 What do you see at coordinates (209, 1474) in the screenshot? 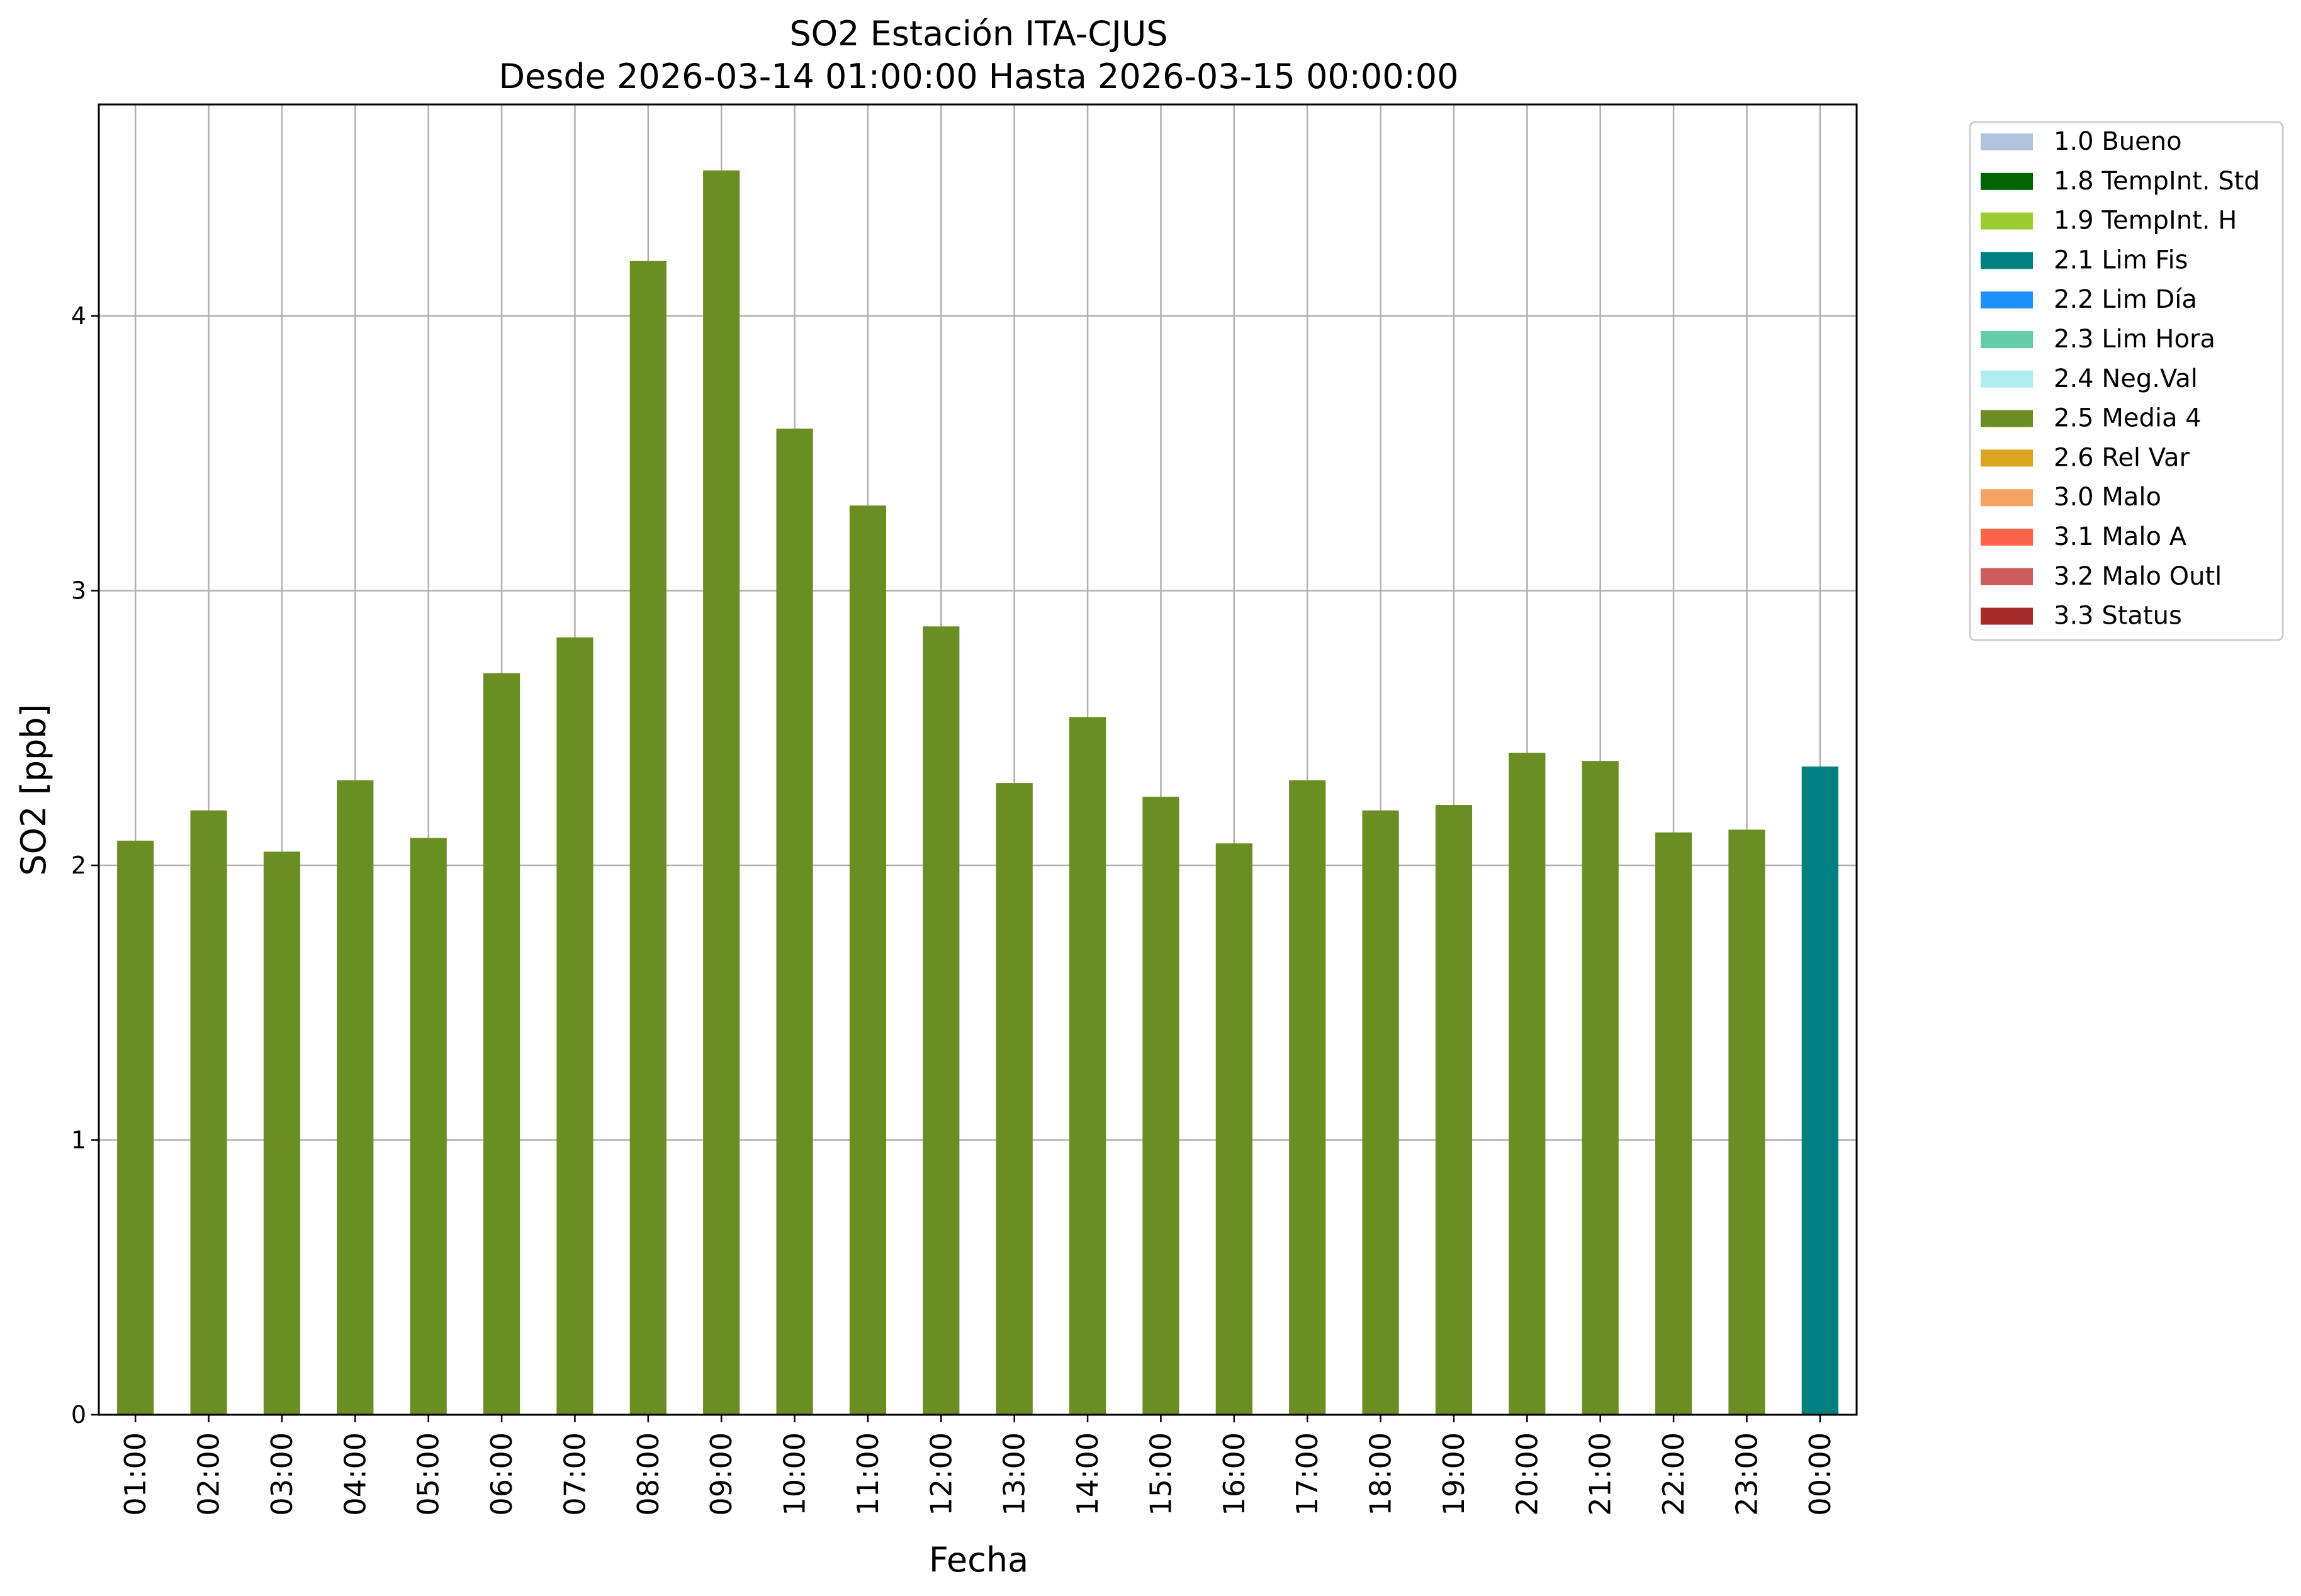
I see `x-tick-label: 02:00` at bounding box center [209, 1474].